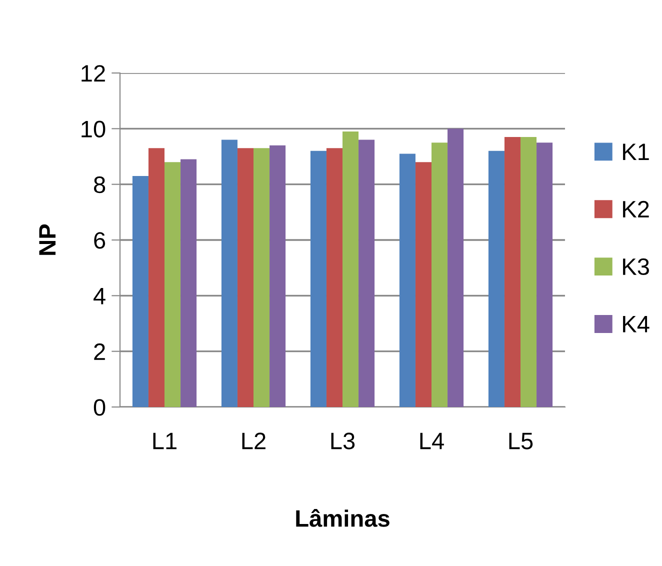 This screenshot has width=662, height=566. Describe the element at coordinates (432, 441) in the screenshot. I see `x-tick-label: L4` at that location.